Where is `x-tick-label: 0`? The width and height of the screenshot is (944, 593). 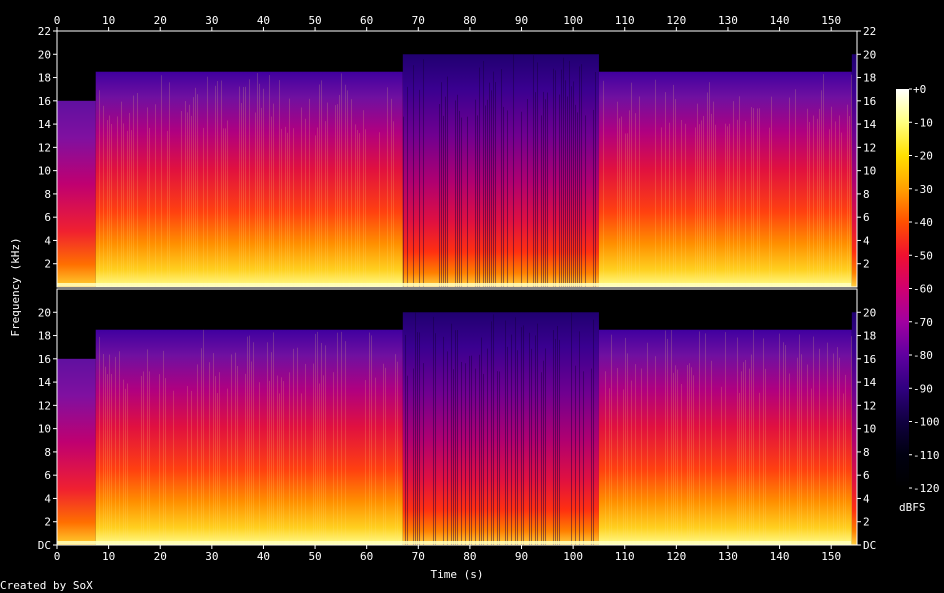 x-tick-label: 0 is located at coordinates (57, 556).